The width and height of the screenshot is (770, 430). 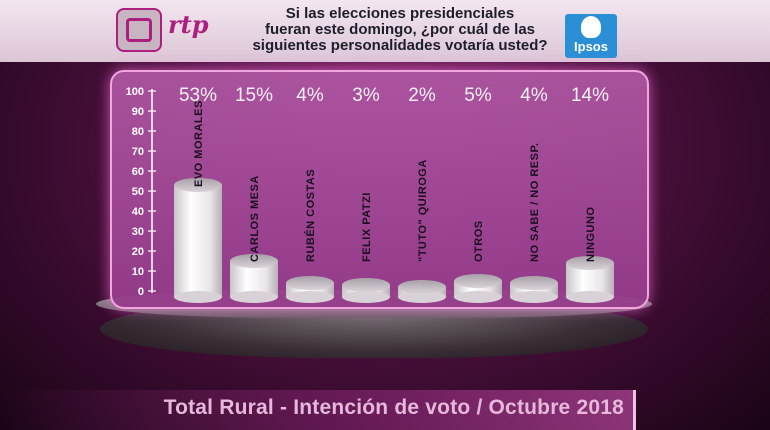 I want to click on category-label: NO SABE / NO RESP., so click(x=535, y=202).